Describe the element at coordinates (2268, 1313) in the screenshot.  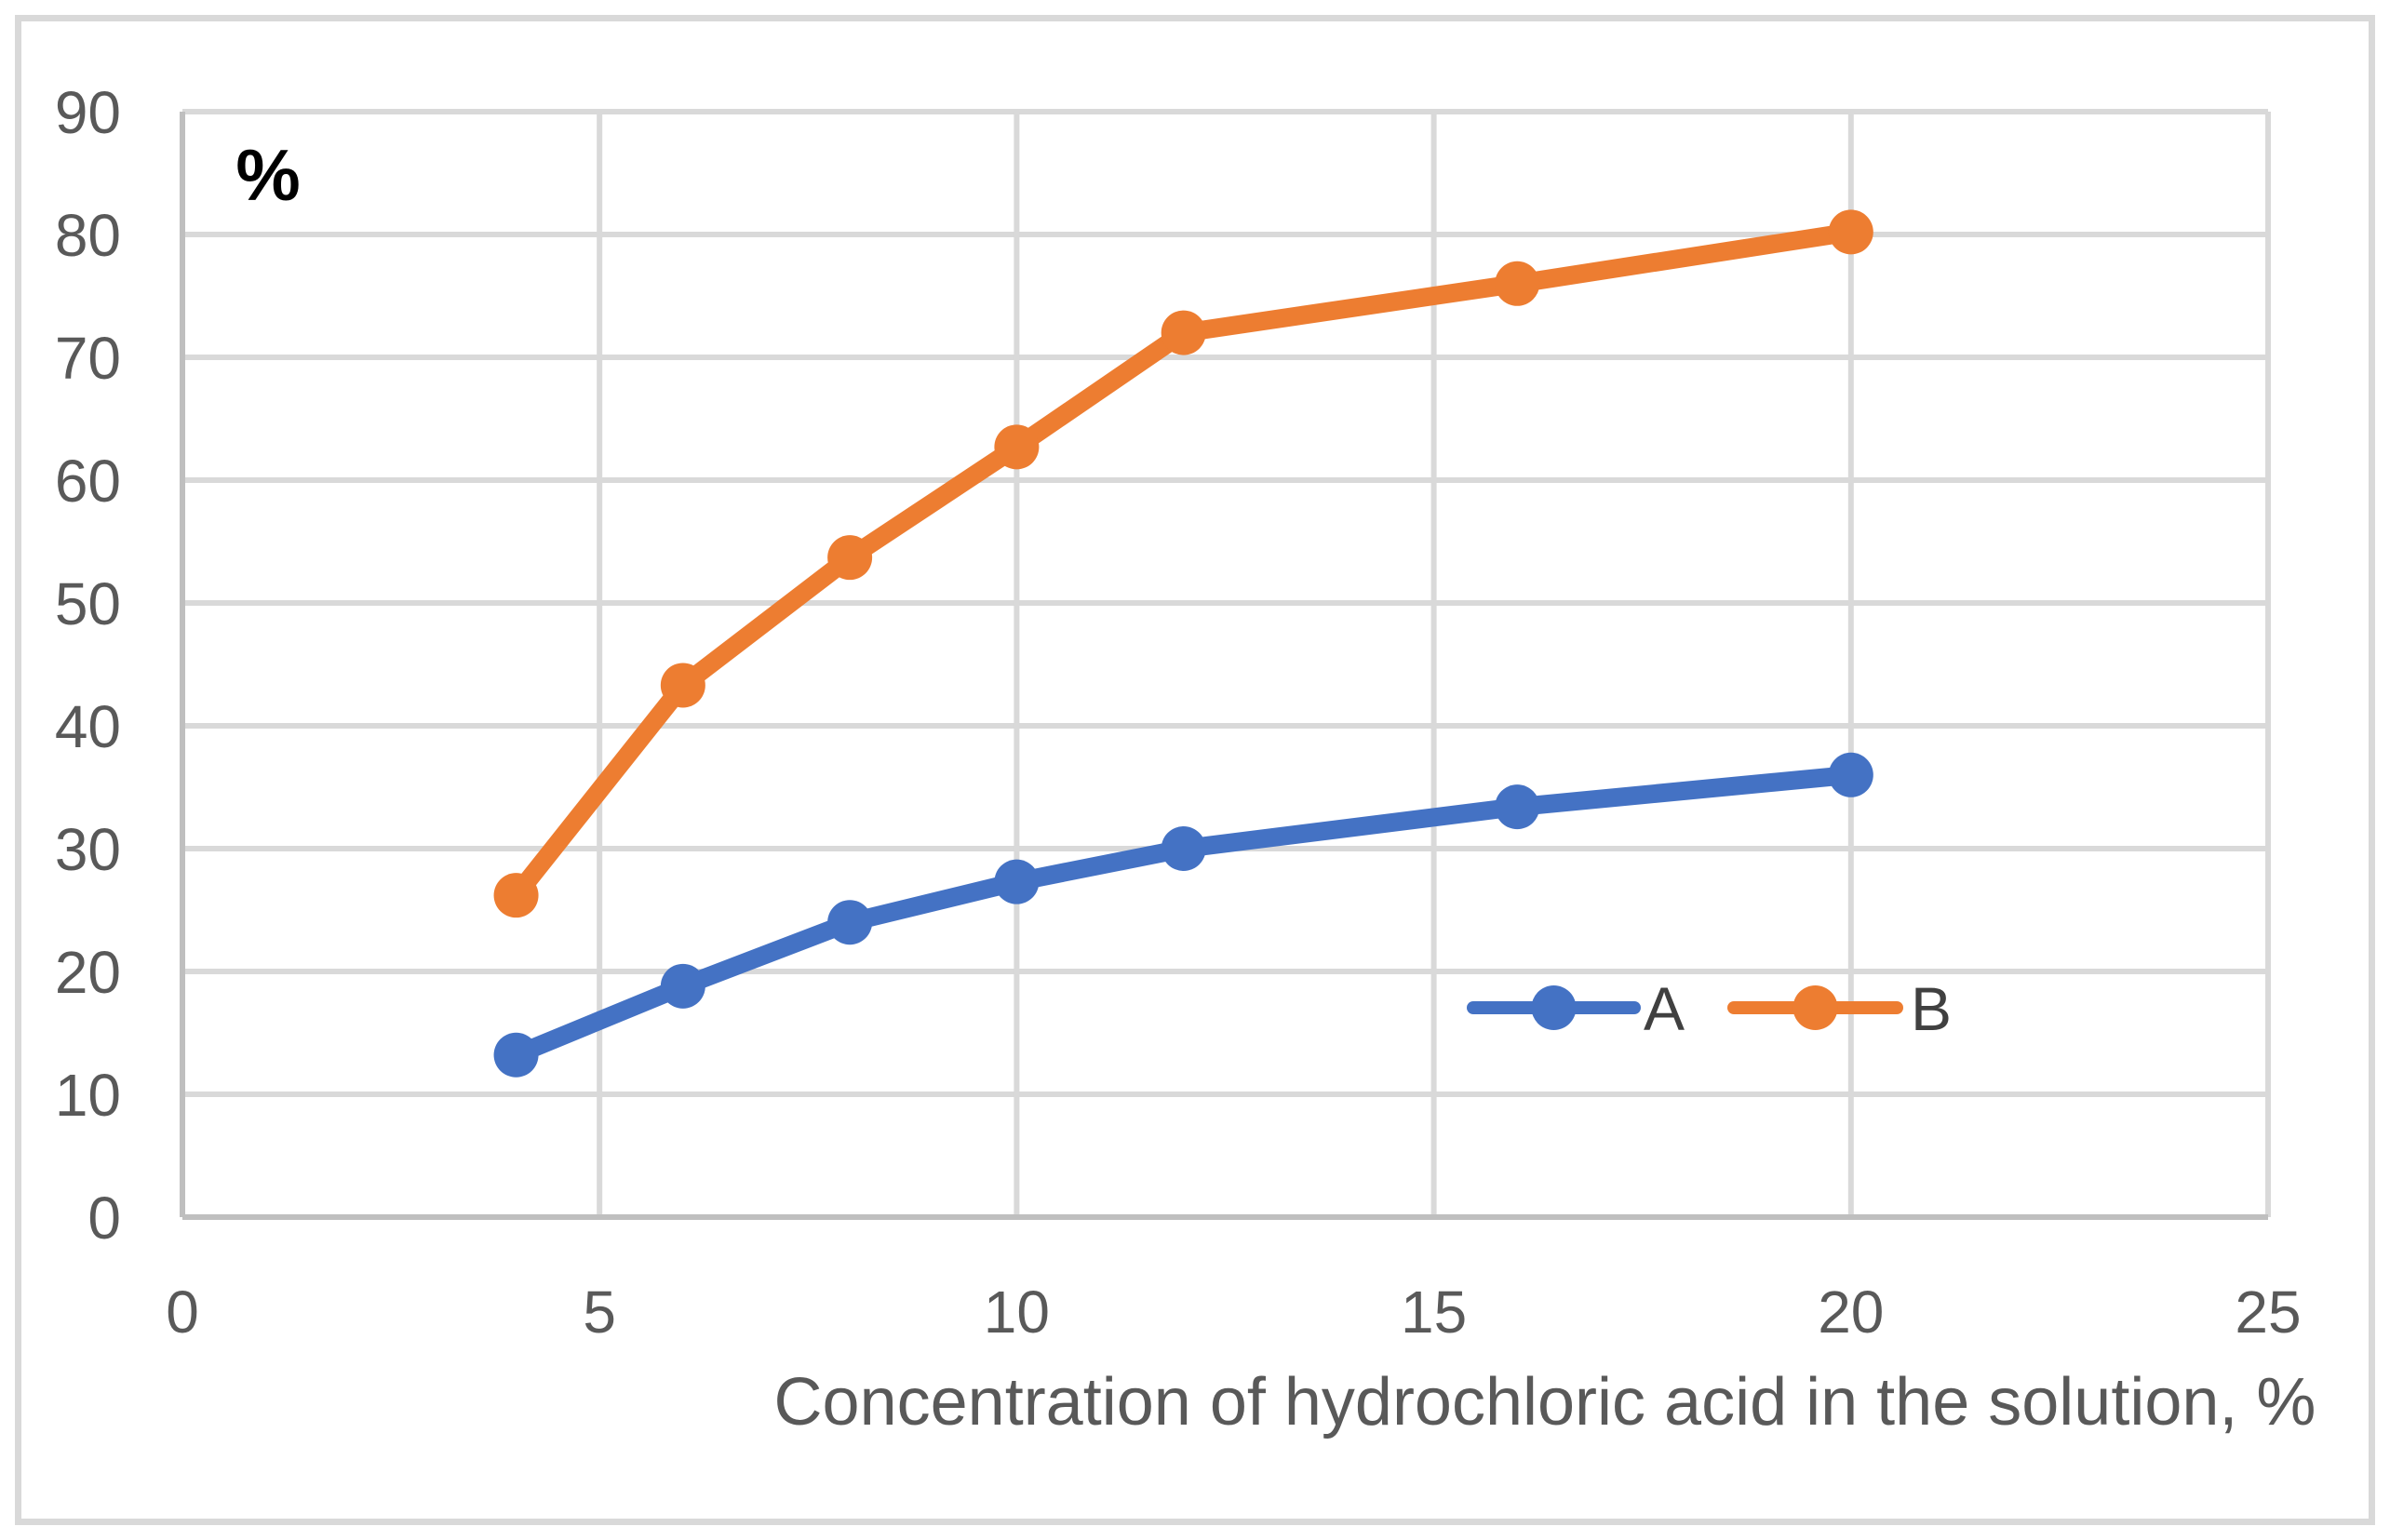
I see `x-tick-label: 25` at that location.